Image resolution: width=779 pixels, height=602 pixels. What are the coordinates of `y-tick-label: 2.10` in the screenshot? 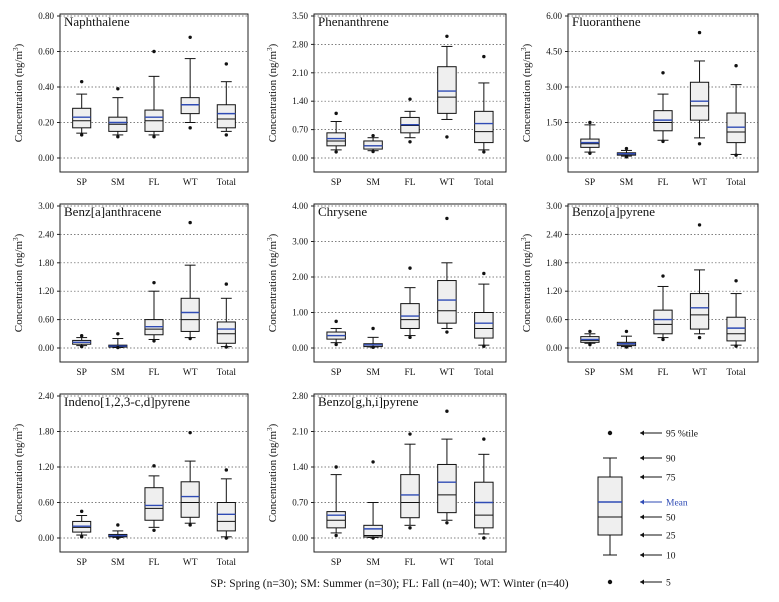 It's located at (300, 73).